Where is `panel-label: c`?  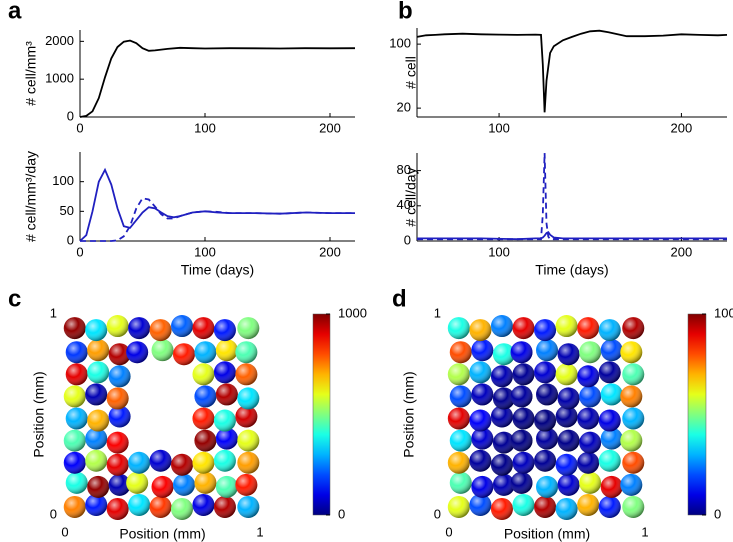 panel-label: c is located at coordinates (14, 298).